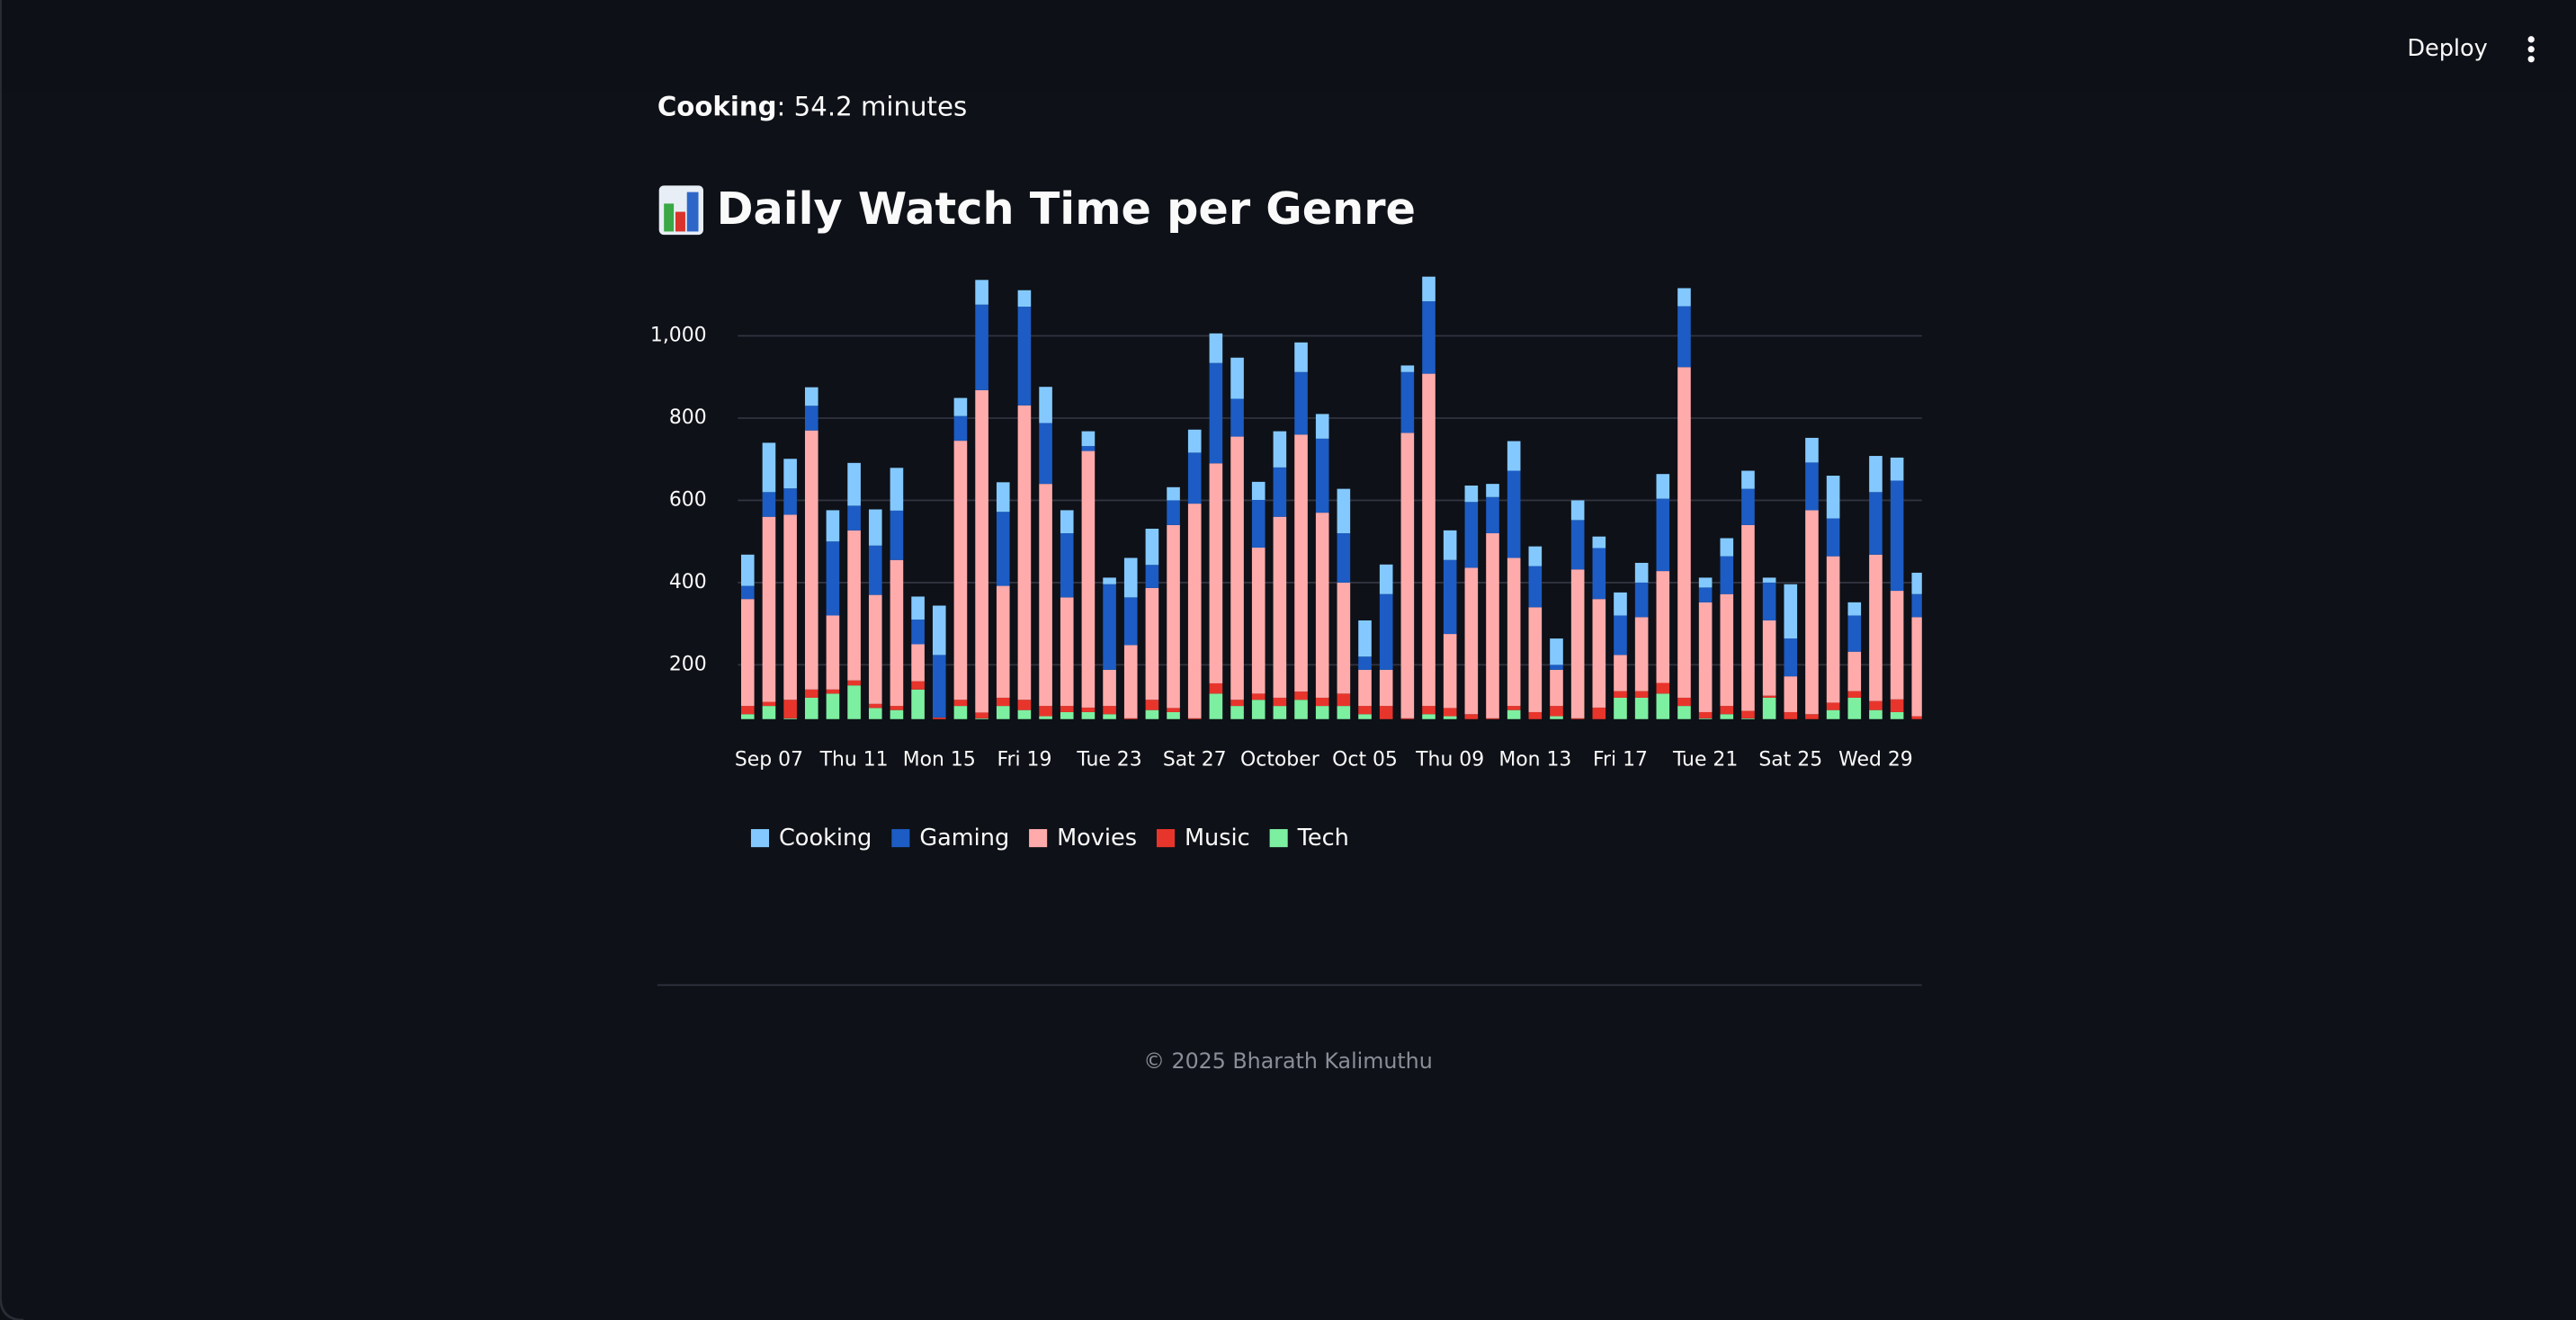 The width and height of the screenshot is (2576, 1320). Describe the element at coordinates (688, 417) in the screenshot. I see `y-tick-label: 800` at that location.